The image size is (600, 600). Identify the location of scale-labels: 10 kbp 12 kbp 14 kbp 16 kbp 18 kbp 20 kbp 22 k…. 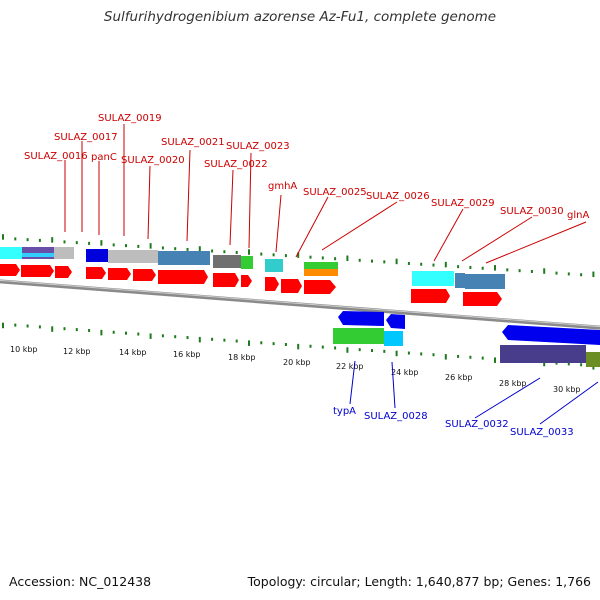
(295, 369).